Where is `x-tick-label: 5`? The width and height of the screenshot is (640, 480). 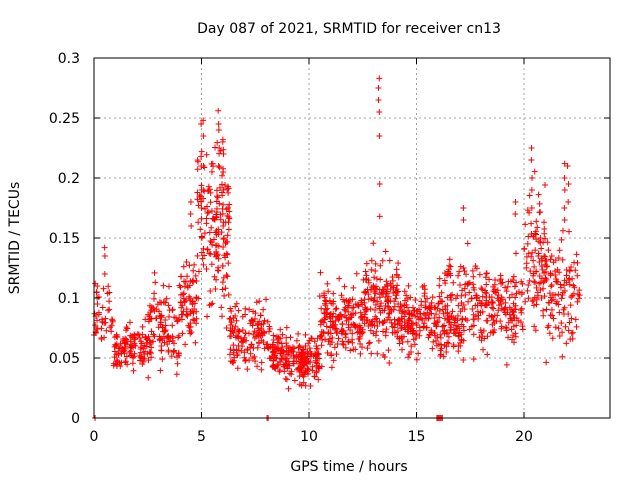
x-tick-label: 5 is located at coordinates (201, 437).